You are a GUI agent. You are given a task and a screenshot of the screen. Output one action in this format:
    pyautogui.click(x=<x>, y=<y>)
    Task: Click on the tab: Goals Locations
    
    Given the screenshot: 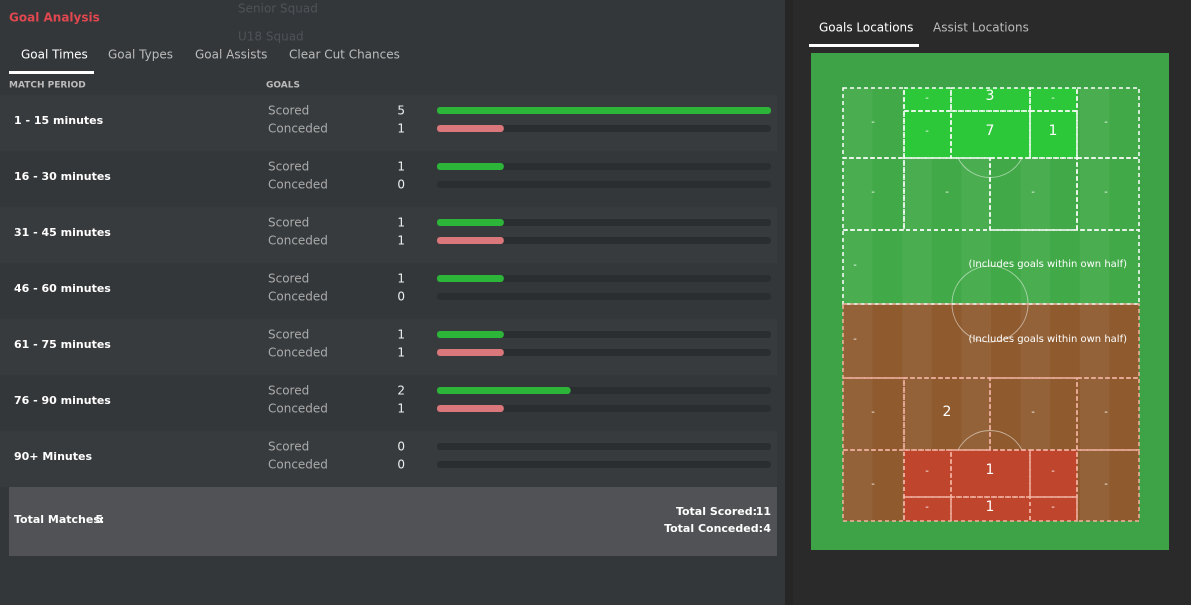 What is the action you would take?
    pyautogui.click(x=866, y=28)
    